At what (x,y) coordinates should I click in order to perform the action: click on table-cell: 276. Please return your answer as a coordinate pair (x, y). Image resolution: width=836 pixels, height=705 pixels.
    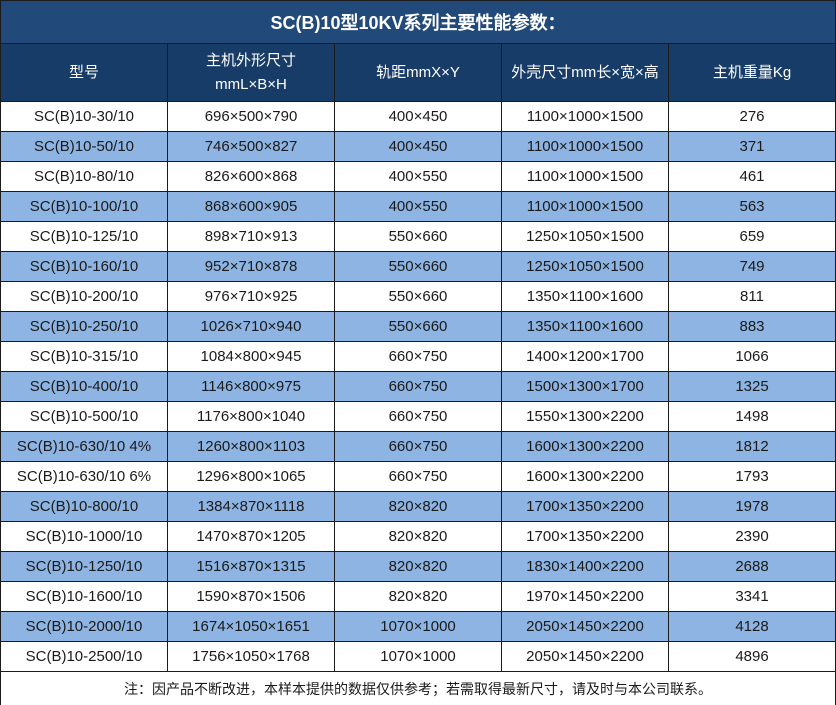
    Looking at the image, I should click on (752, 116).